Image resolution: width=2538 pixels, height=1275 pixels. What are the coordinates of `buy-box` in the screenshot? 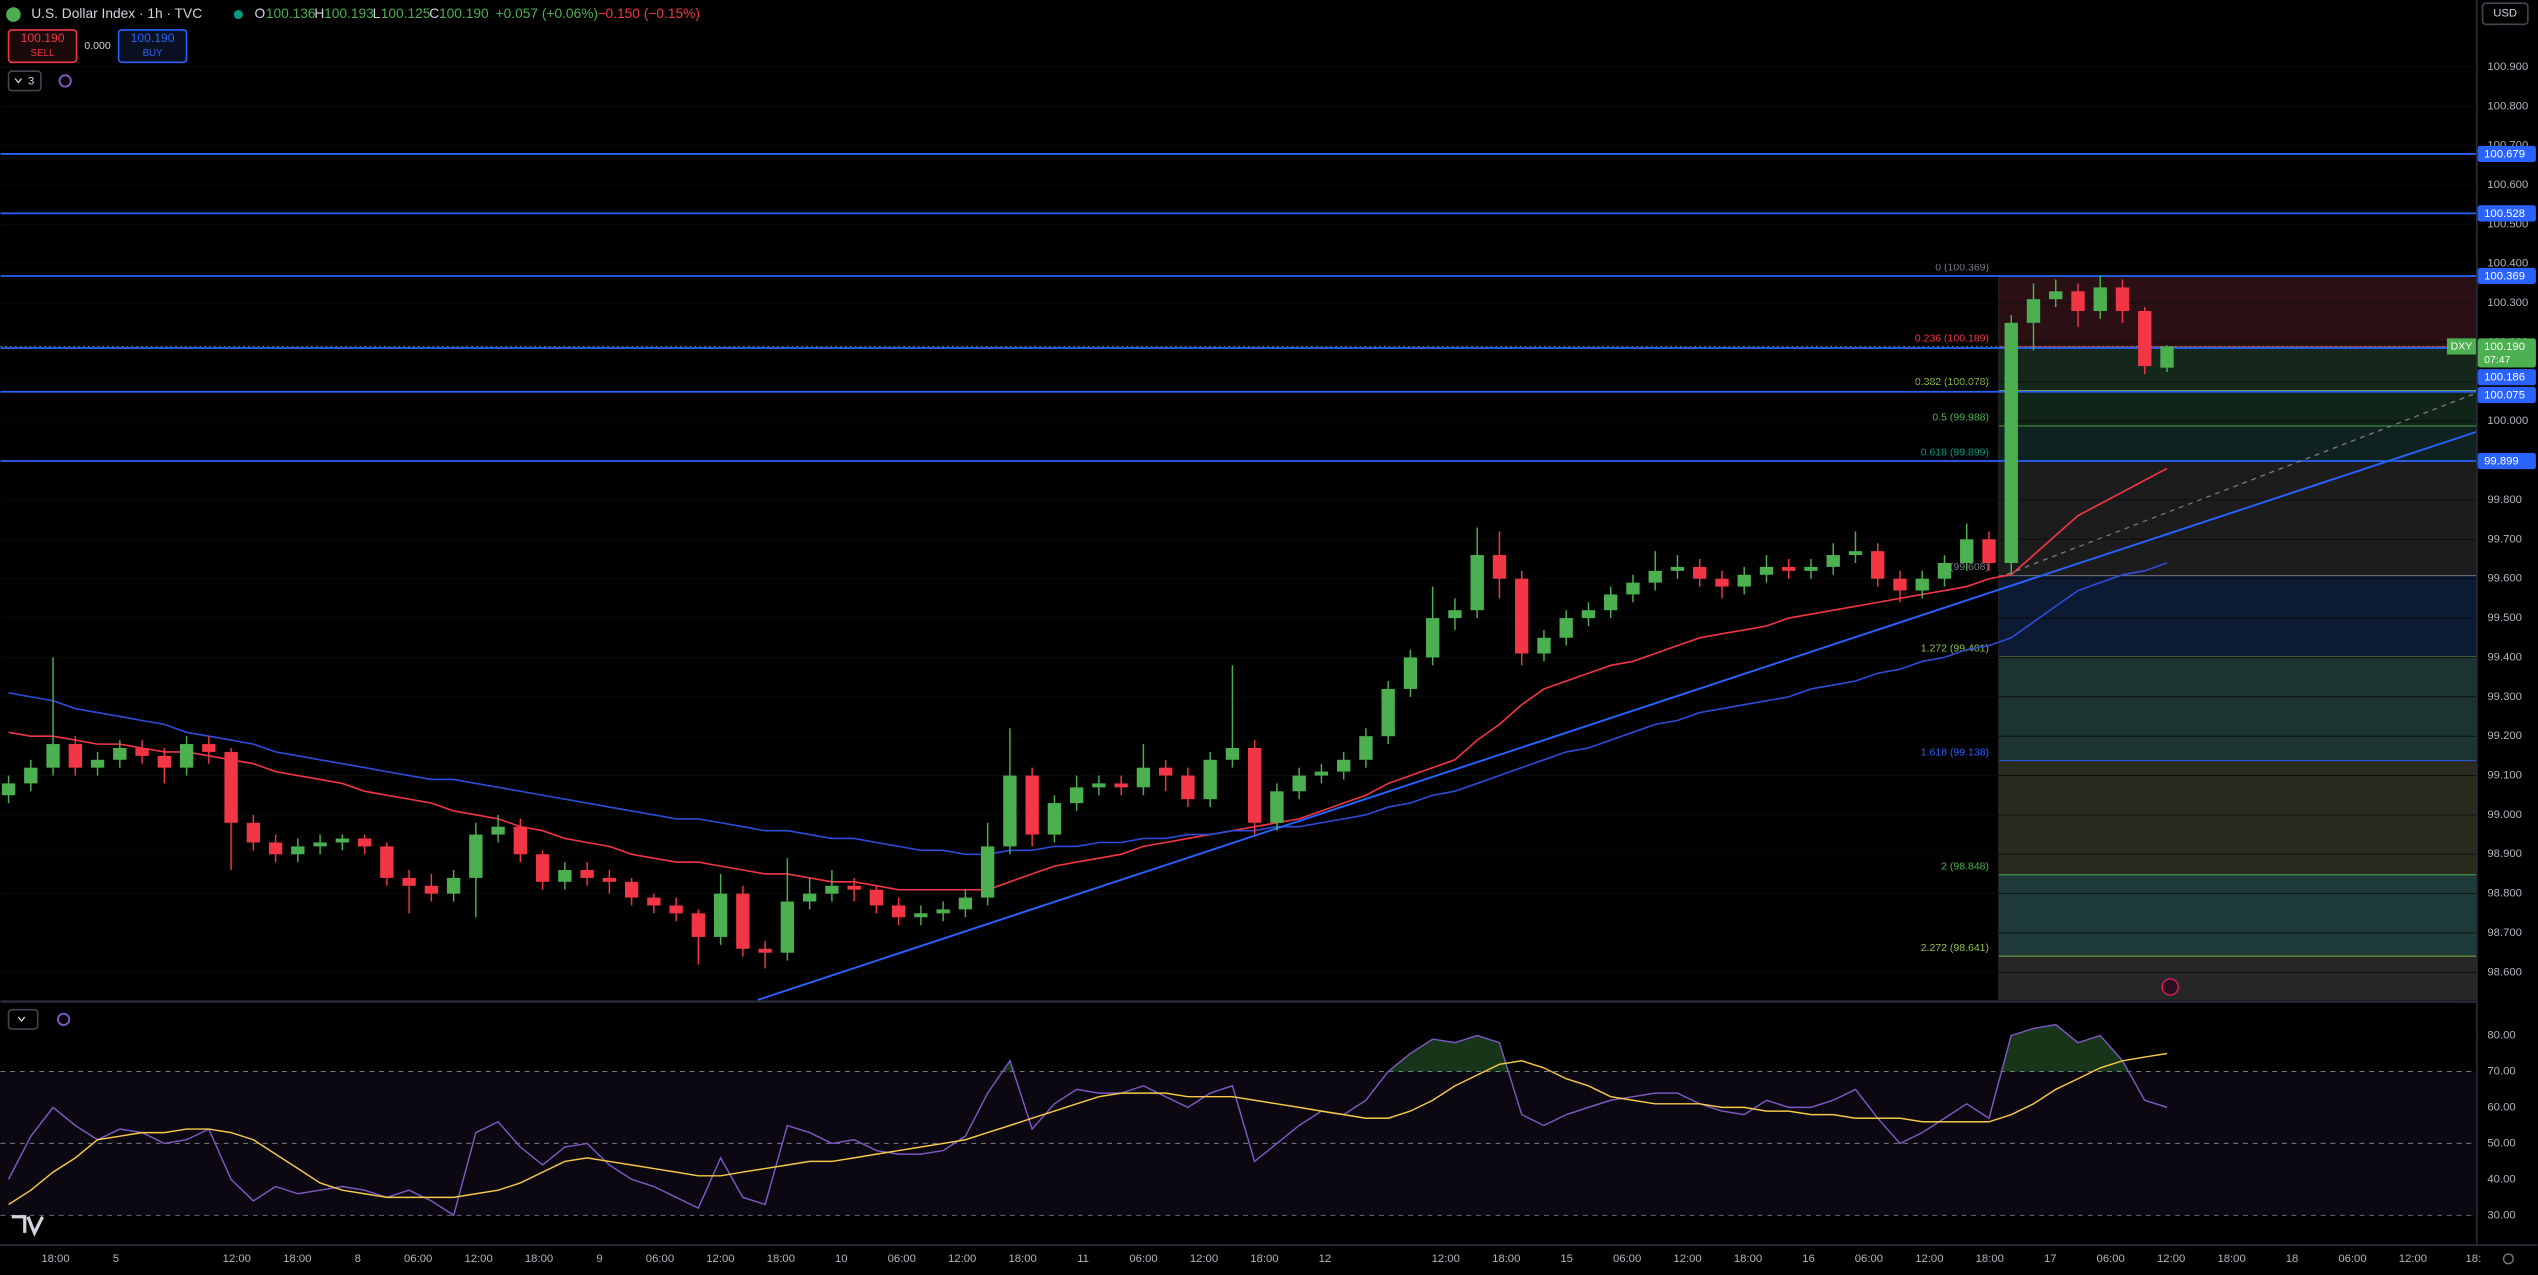 It's located at (152, 46).